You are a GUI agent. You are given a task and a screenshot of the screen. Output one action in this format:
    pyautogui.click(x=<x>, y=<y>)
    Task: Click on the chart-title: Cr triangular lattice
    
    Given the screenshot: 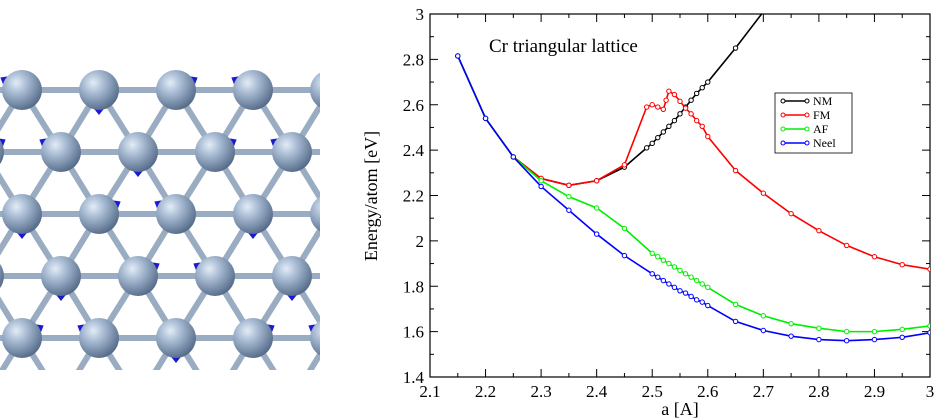 What is the action you would take?
    pyautogui.click(x=563, y=46)
    